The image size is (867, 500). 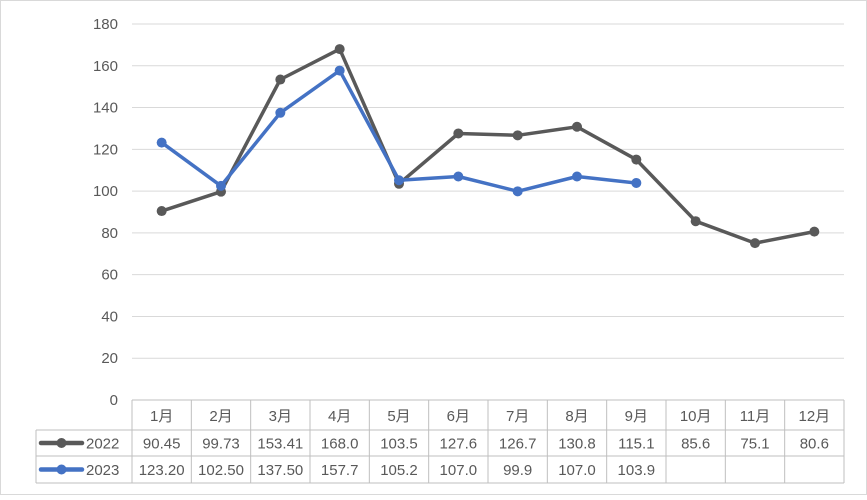 What do you see at coordinates (102, 444) in the screenshot?
I see `legend-series-name: 2022` at bounding box center [102, 444].